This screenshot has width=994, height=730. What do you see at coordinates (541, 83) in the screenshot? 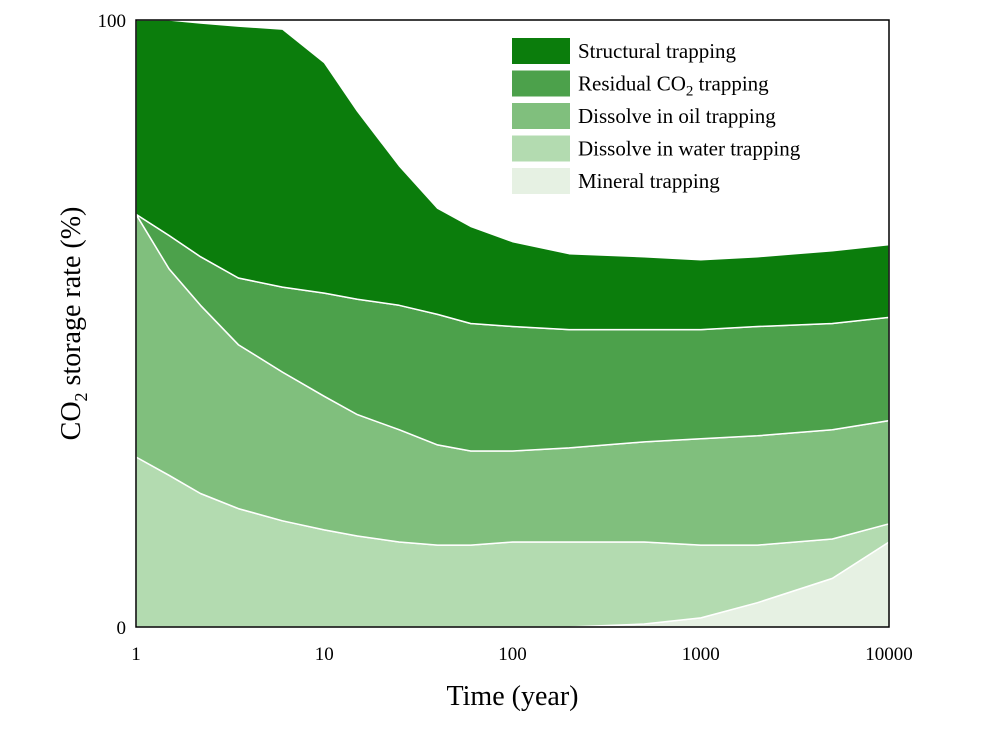
I see `legend-swatch-residual-co2-trapping` at bounding box center [541, 83].